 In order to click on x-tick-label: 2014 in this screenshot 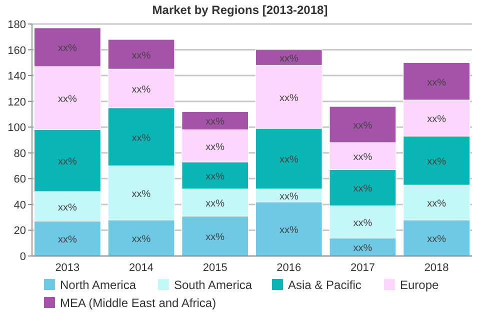, I will do `click(141, 268)`.